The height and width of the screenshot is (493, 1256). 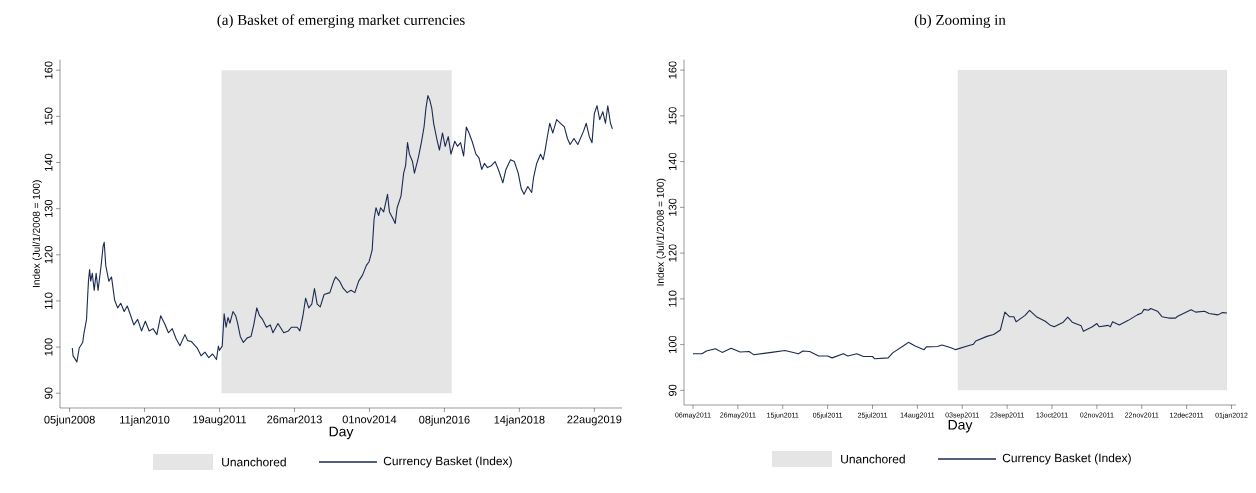 What do you see at coordinates (220, 420) in the screenshot?
I see `x-tick-label: 19aug2011` at bounding box center [220, 420].